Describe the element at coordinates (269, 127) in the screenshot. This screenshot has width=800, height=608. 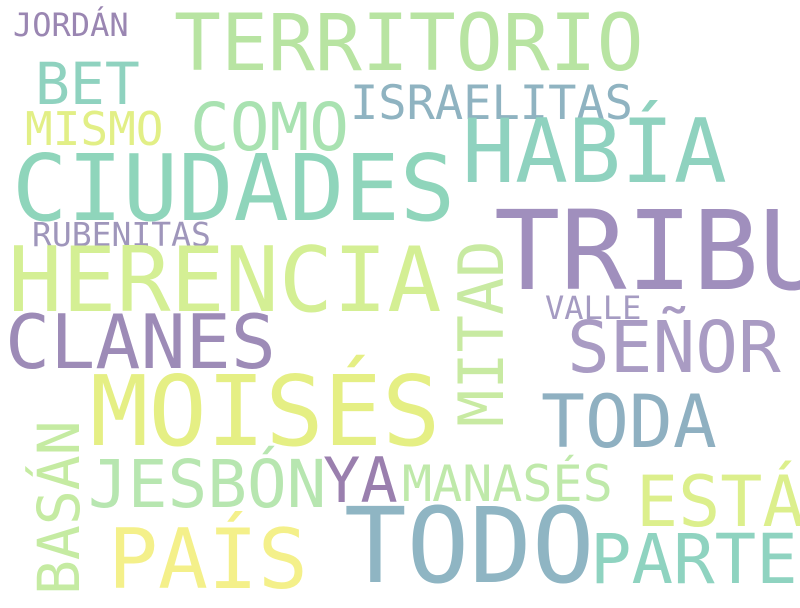
I see `word-como: COMO` at that location.